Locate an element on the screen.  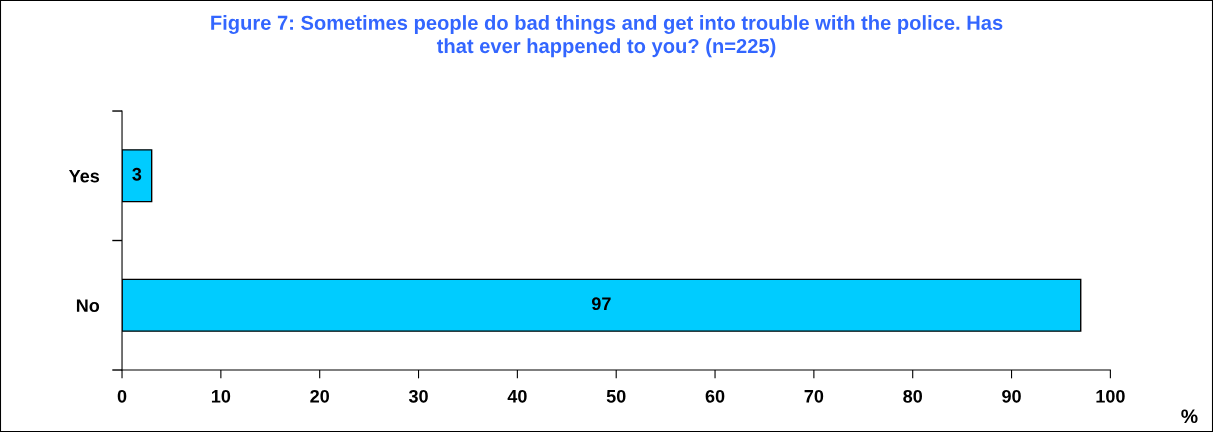
data-label: 3 is located at coordinates (137, 174).